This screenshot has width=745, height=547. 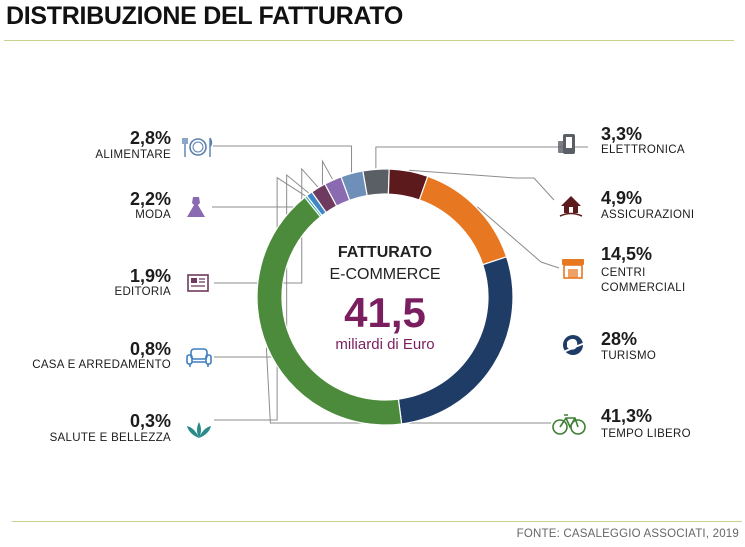 I want to click on dress-icon, so click(x=196, y=207).